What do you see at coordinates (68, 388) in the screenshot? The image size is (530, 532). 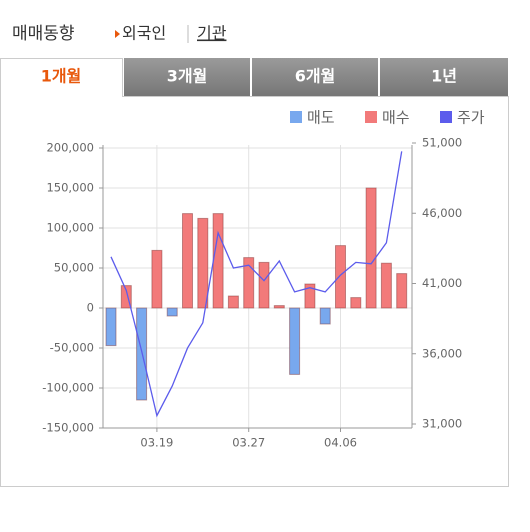 I see `y-tick-label: -100,000` at bounding box center [68, 388].